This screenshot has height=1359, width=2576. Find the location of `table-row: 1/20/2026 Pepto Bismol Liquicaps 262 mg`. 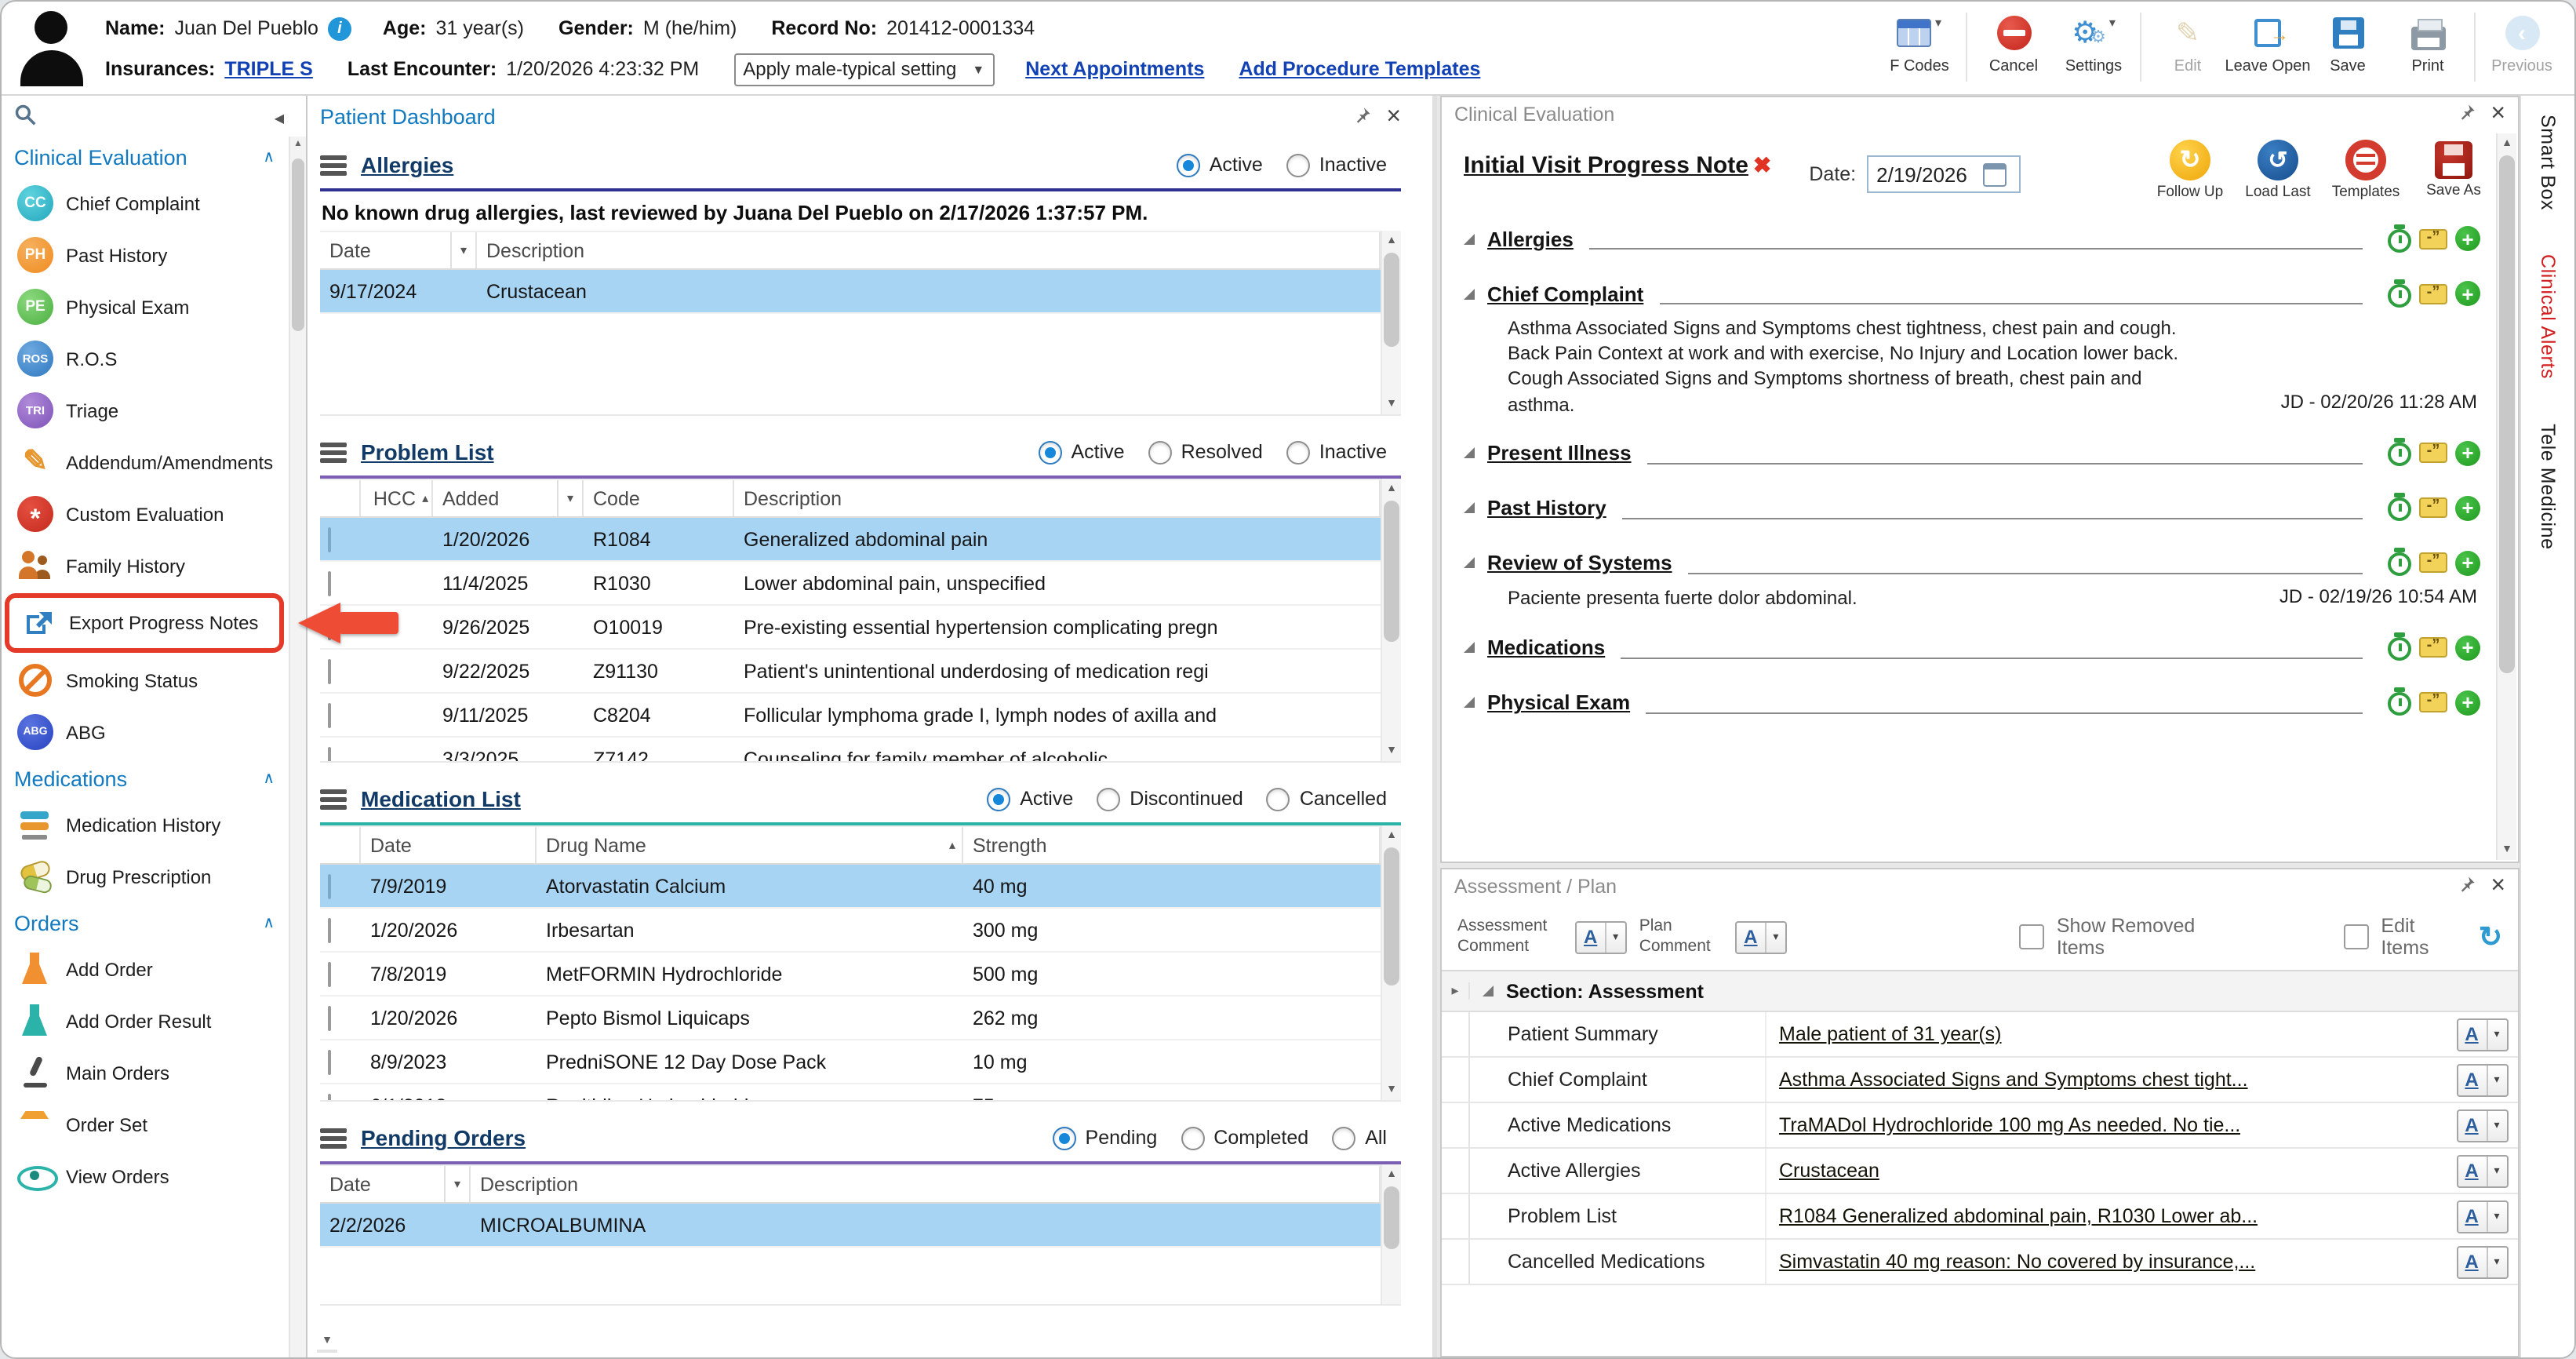

table-row: 1/20/2026 Pepto Bismol Liquicaps 262 mg is located at coordinates (850, 1018).